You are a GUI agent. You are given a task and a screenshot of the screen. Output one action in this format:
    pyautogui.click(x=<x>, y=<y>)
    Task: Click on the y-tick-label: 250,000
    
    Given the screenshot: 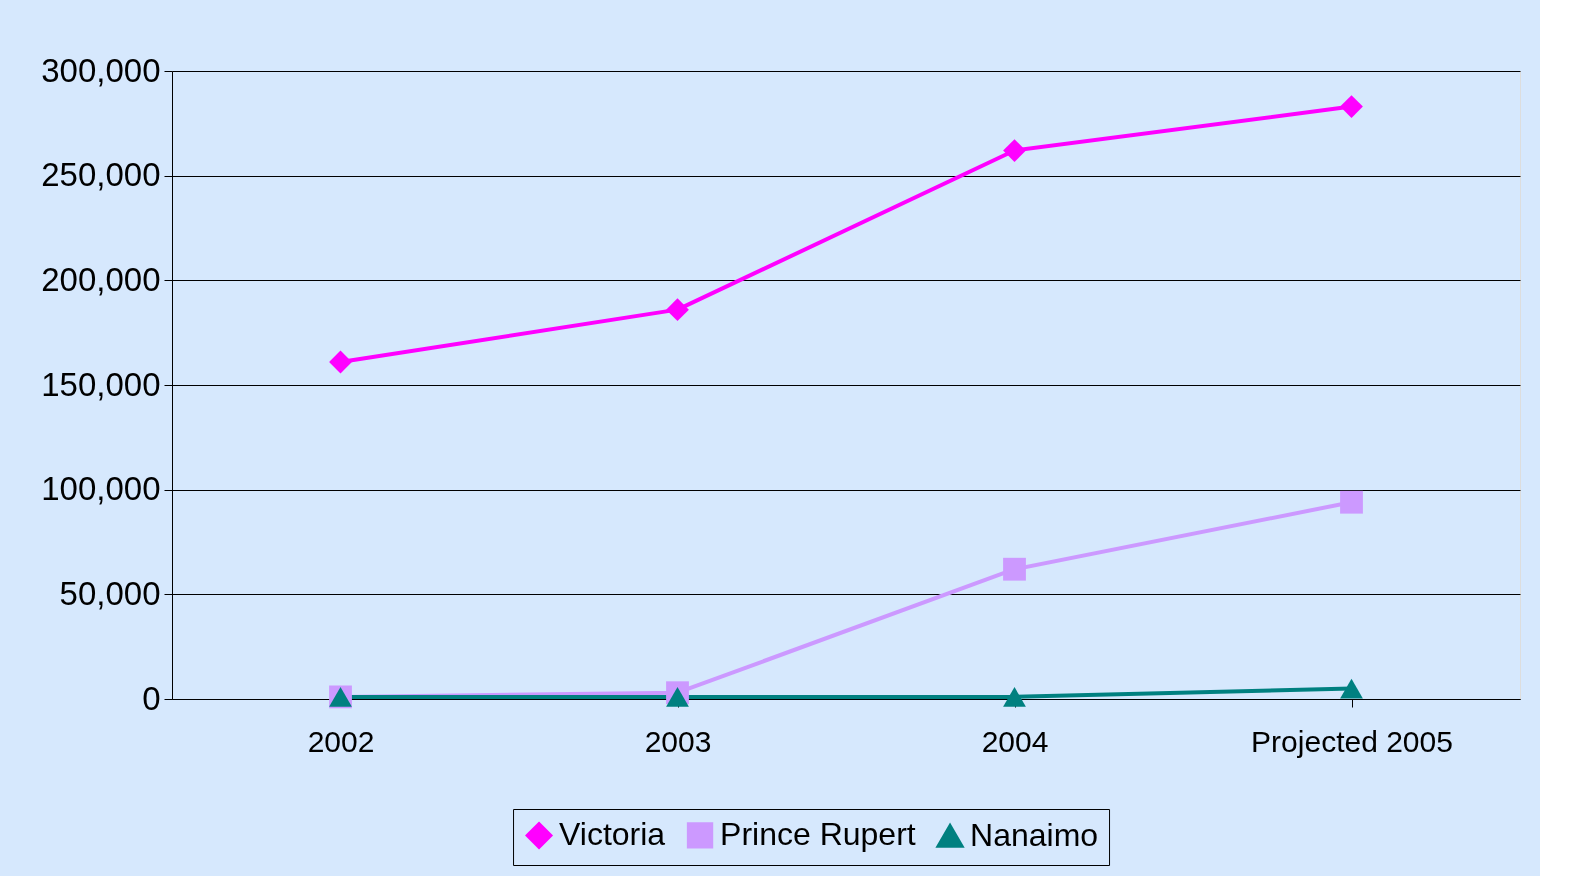 What is the action you would take?
    pyautogui.click(x=101, y=175)
    